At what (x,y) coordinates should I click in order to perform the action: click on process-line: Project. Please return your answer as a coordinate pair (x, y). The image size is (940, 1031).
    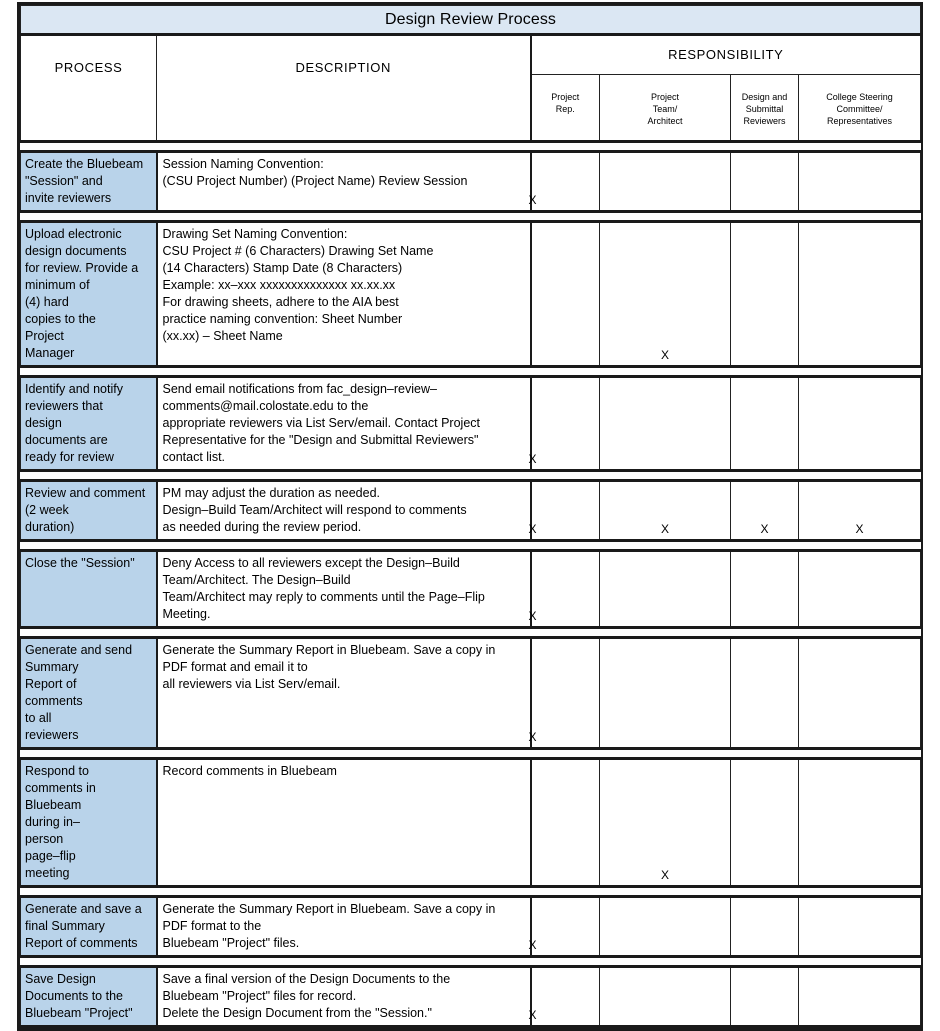
    Looking at the image, I should click on (44, 336).